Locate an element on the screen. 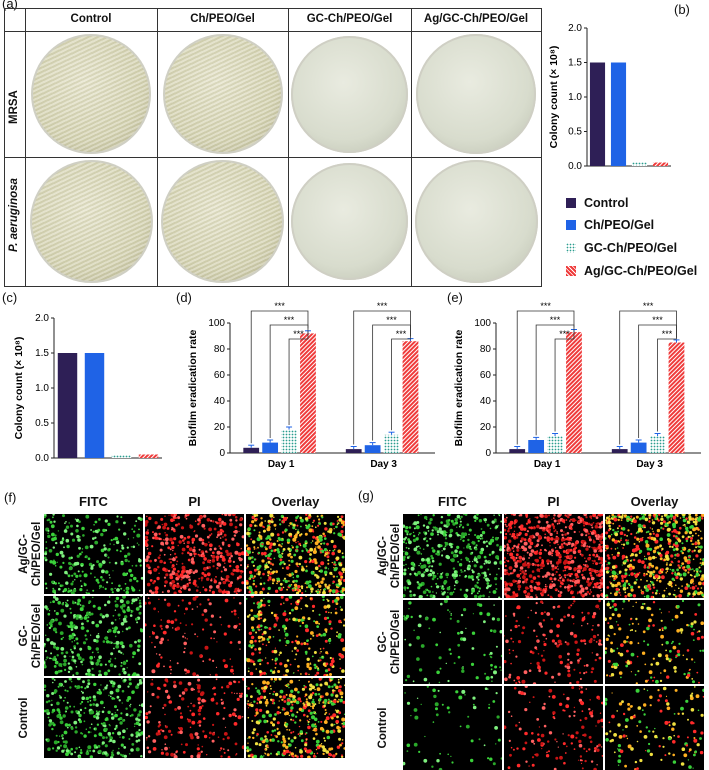 This screenshot has width=709, height=770. y-tick-label: 40 is located at coordinates (486, 401).